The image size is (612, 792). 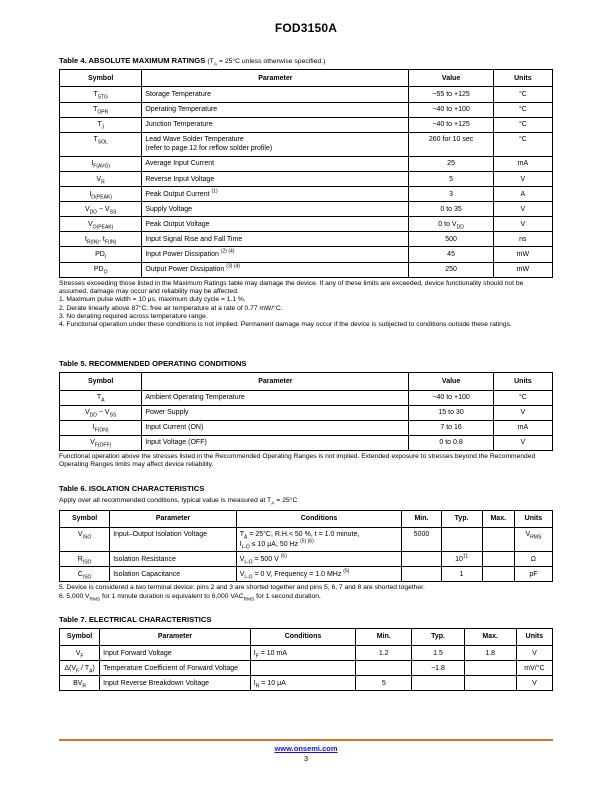 What do you see at coordinates (303, 668) in the screenshot?
I see `cell-conditions` at bounding box center [303, 668].